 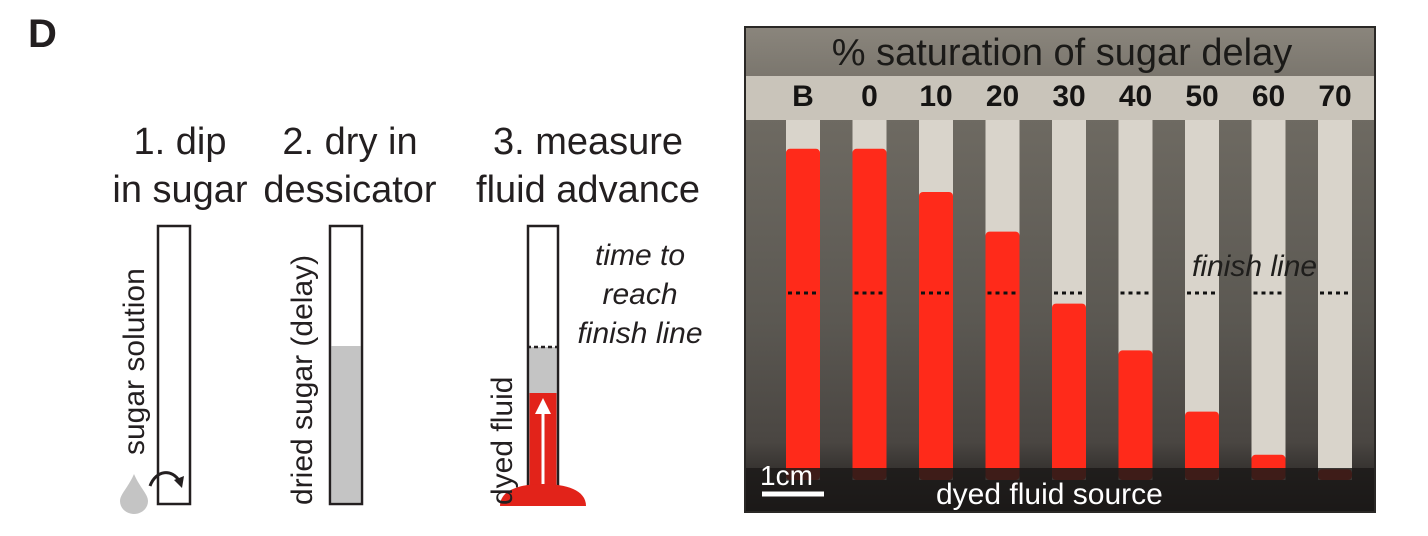 What do you see at coordinates (786, 475) in the screenshot?
I see `scale-bar-label: 1cm` at bounding box center [786, 475].